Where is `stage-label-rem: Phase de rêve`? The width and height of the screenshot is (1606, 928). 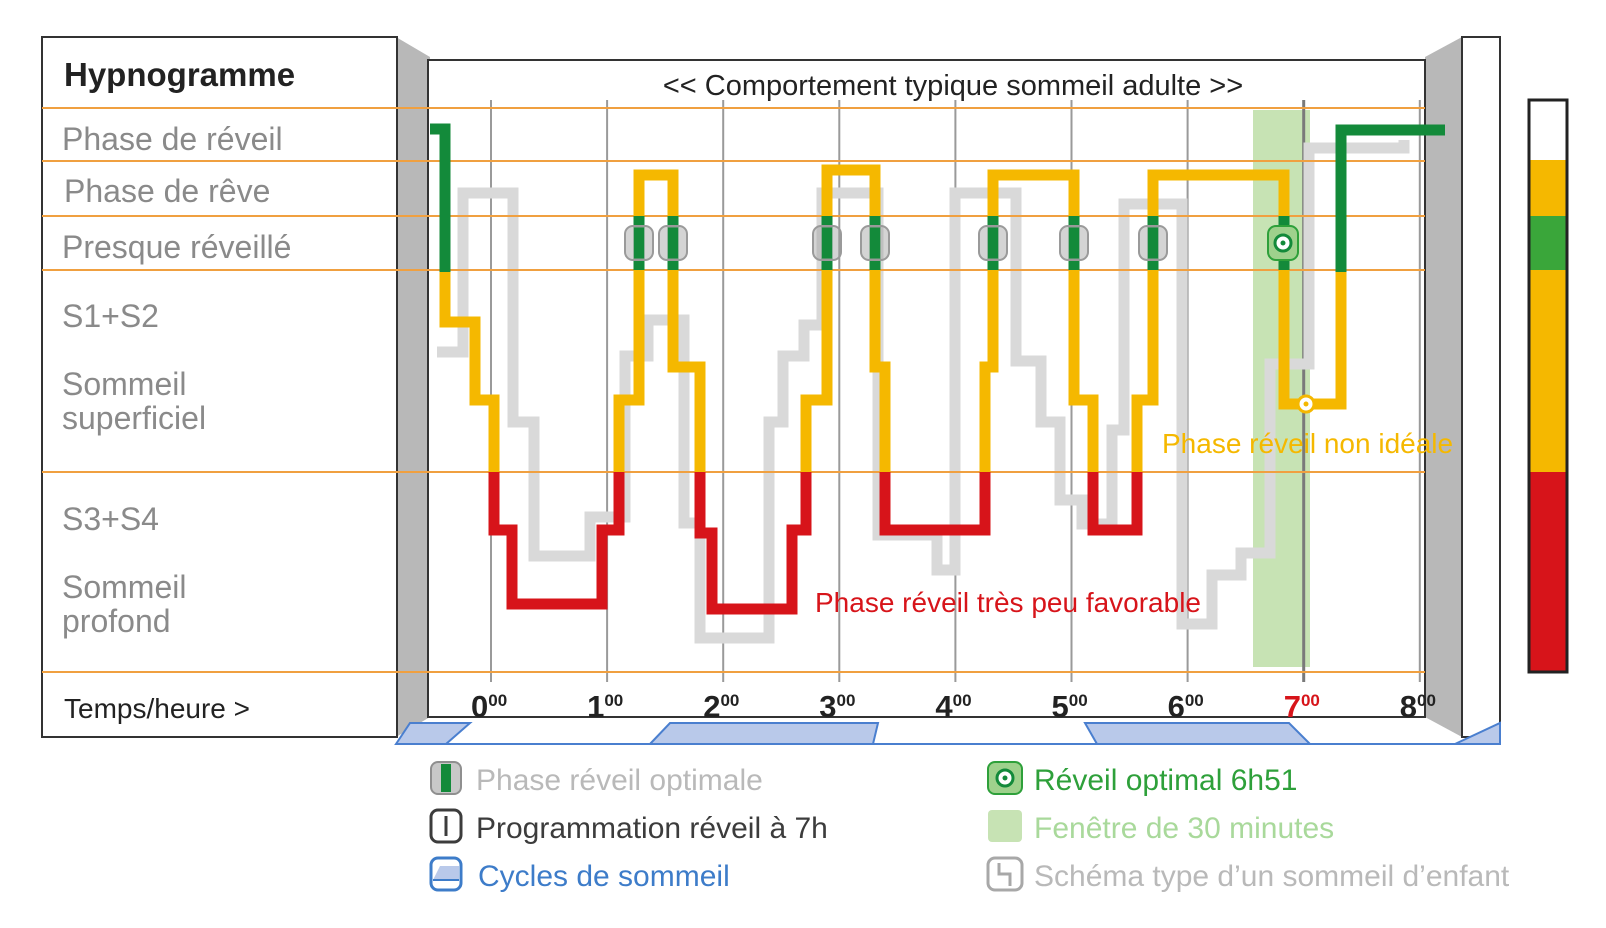
stage-label-rem: Phase de rêve is located at coordinates (167, 191).